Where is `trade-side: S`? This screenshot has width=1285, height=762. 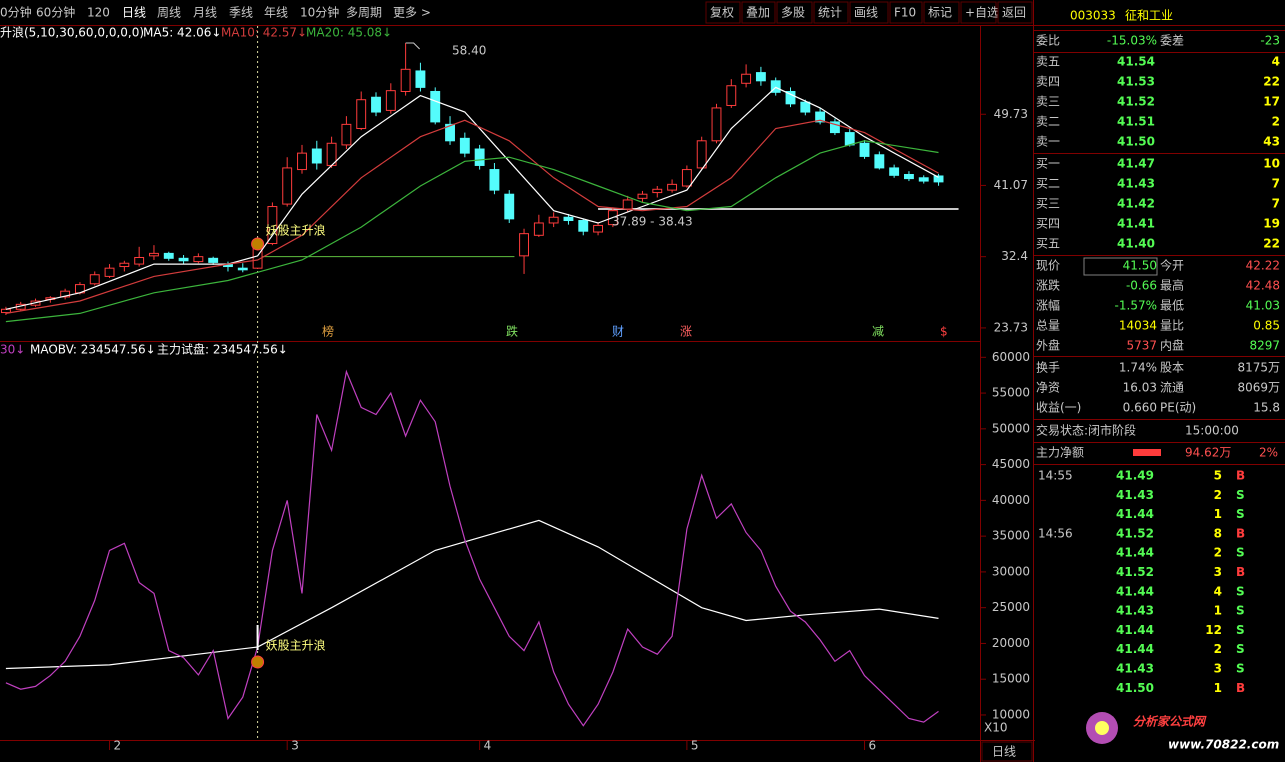 trade-side: S is located at coordinates (1240, 630).